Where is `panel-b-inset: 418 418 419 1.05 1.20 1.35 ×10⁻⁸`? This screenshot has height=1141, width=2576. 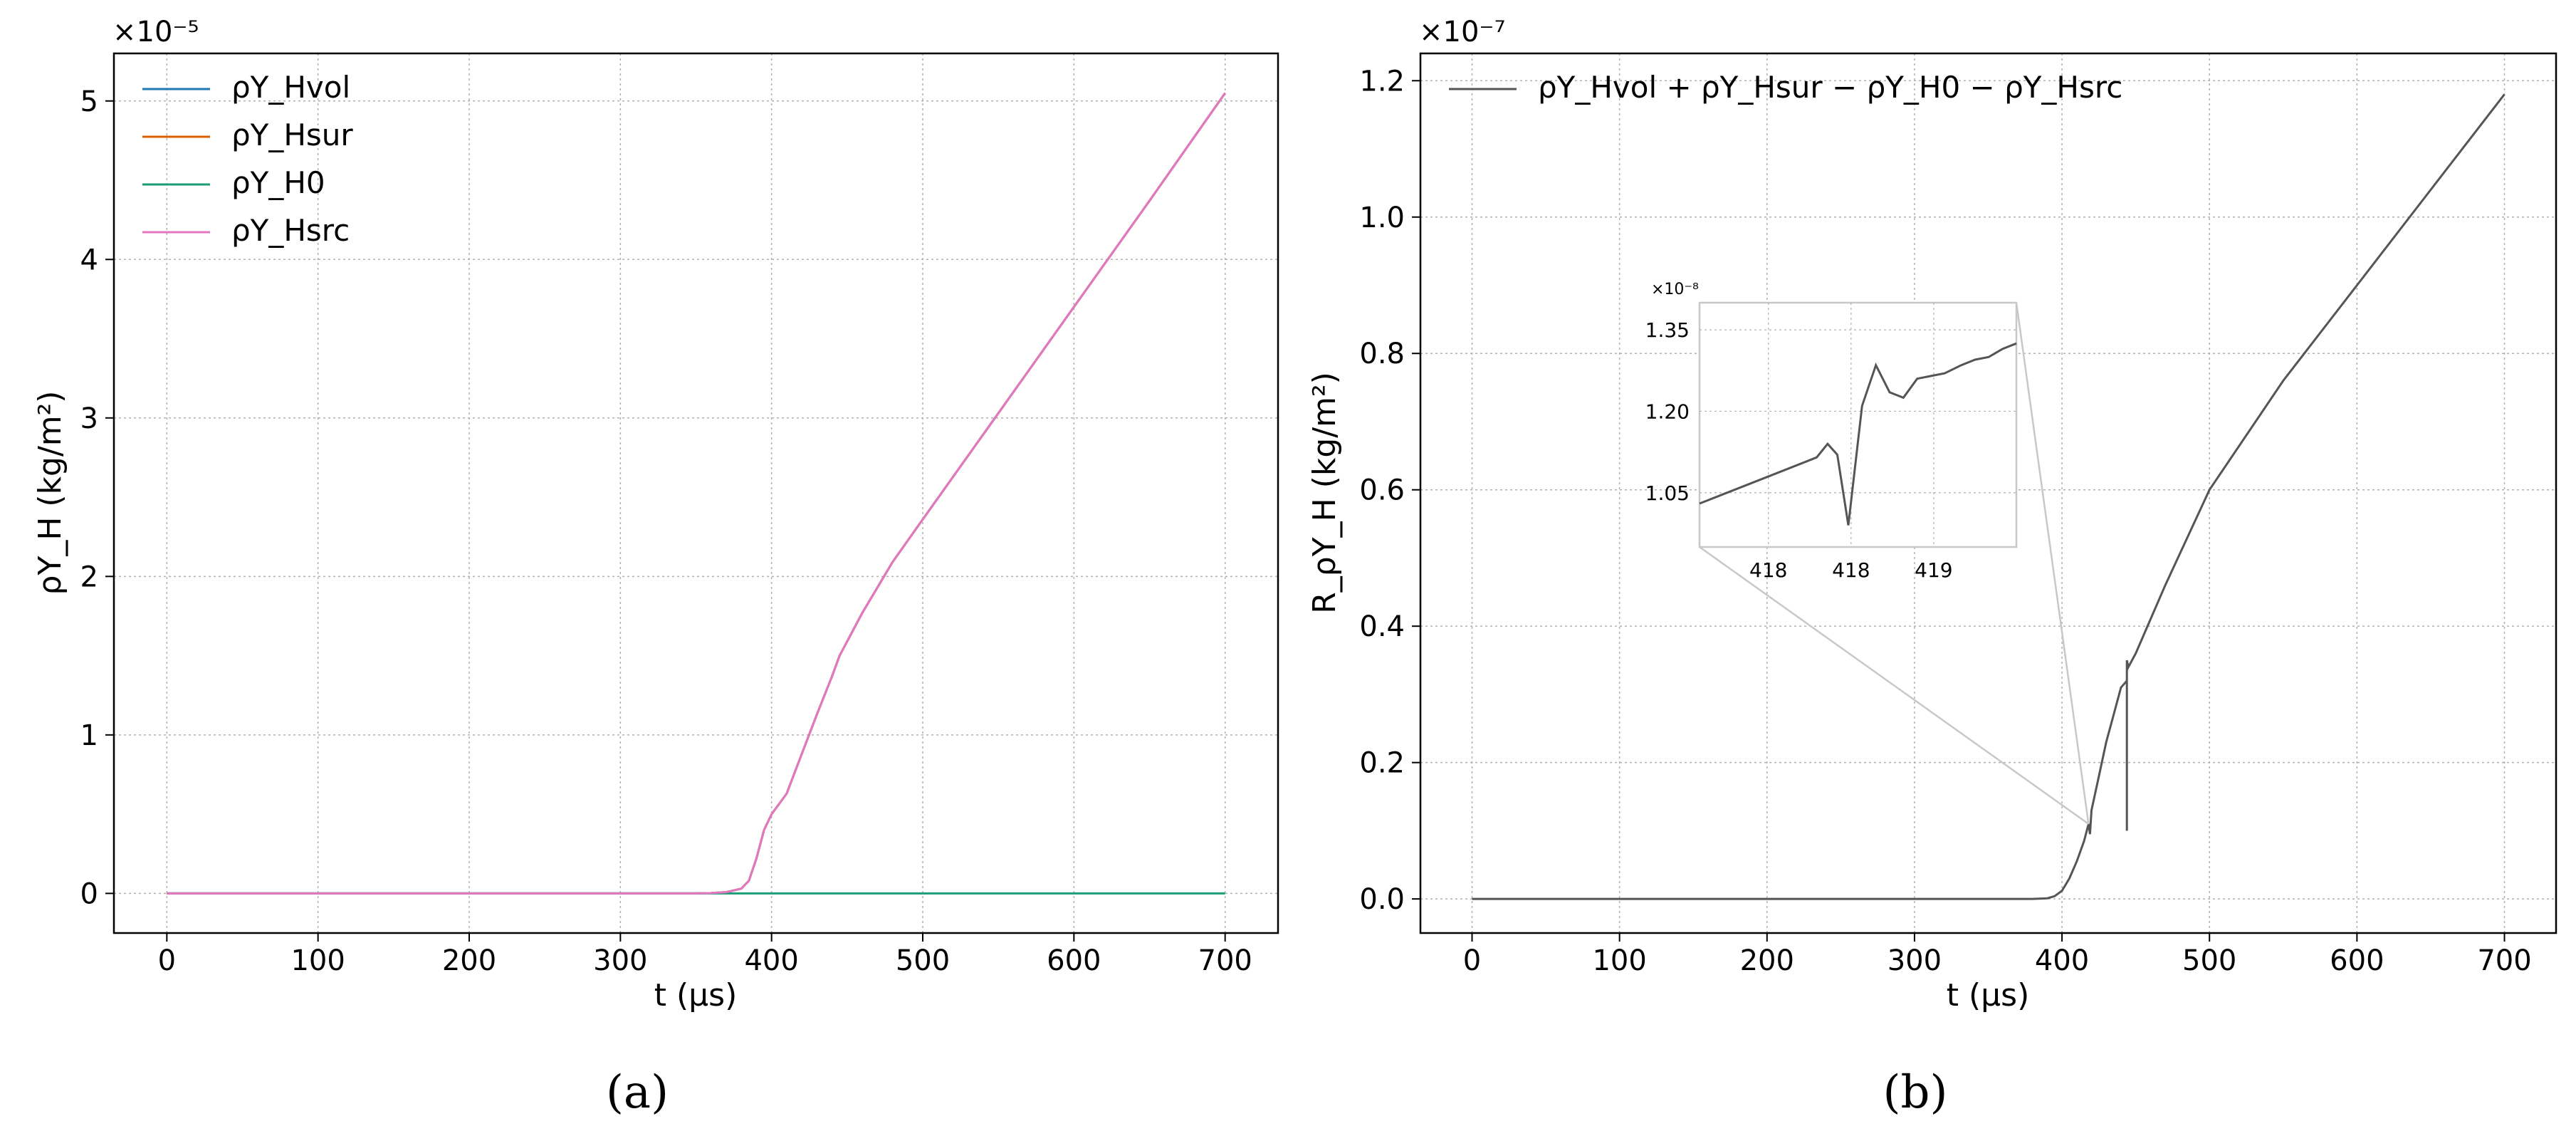
panel-b-inset: 418 418 419 1.05 1.20 1.35 ×10⁻⁸ is located at coordinates (1867, 553).